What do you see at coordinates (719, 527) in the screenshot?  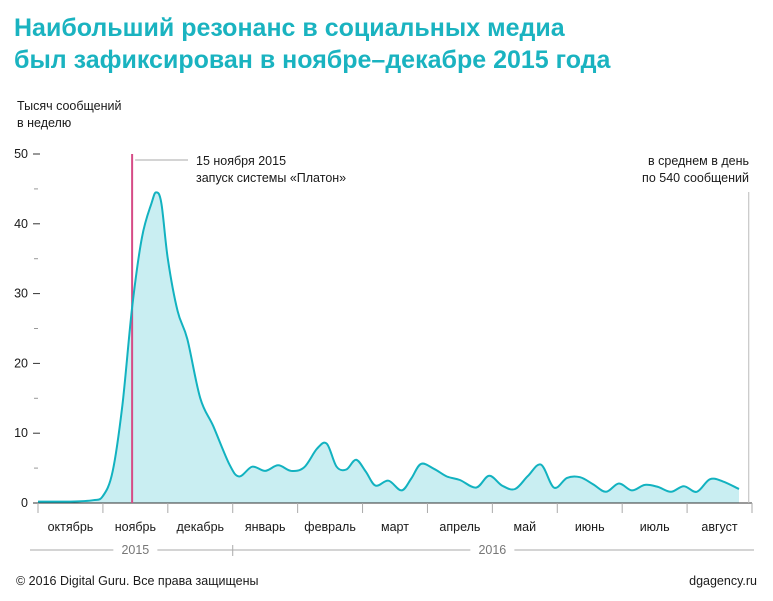 I see `x-tick-label: август` at bounding box center [719, 527].